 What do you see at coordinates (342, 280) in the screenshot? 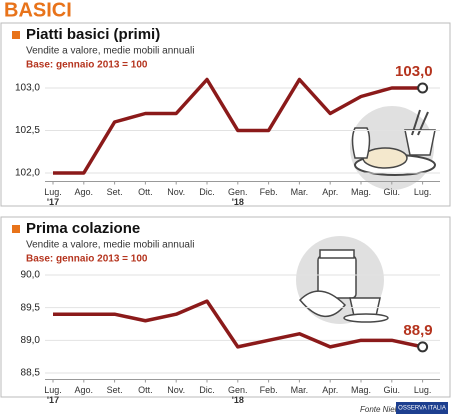
I see `breakfast-illustration` at bounding box center [342, 280].